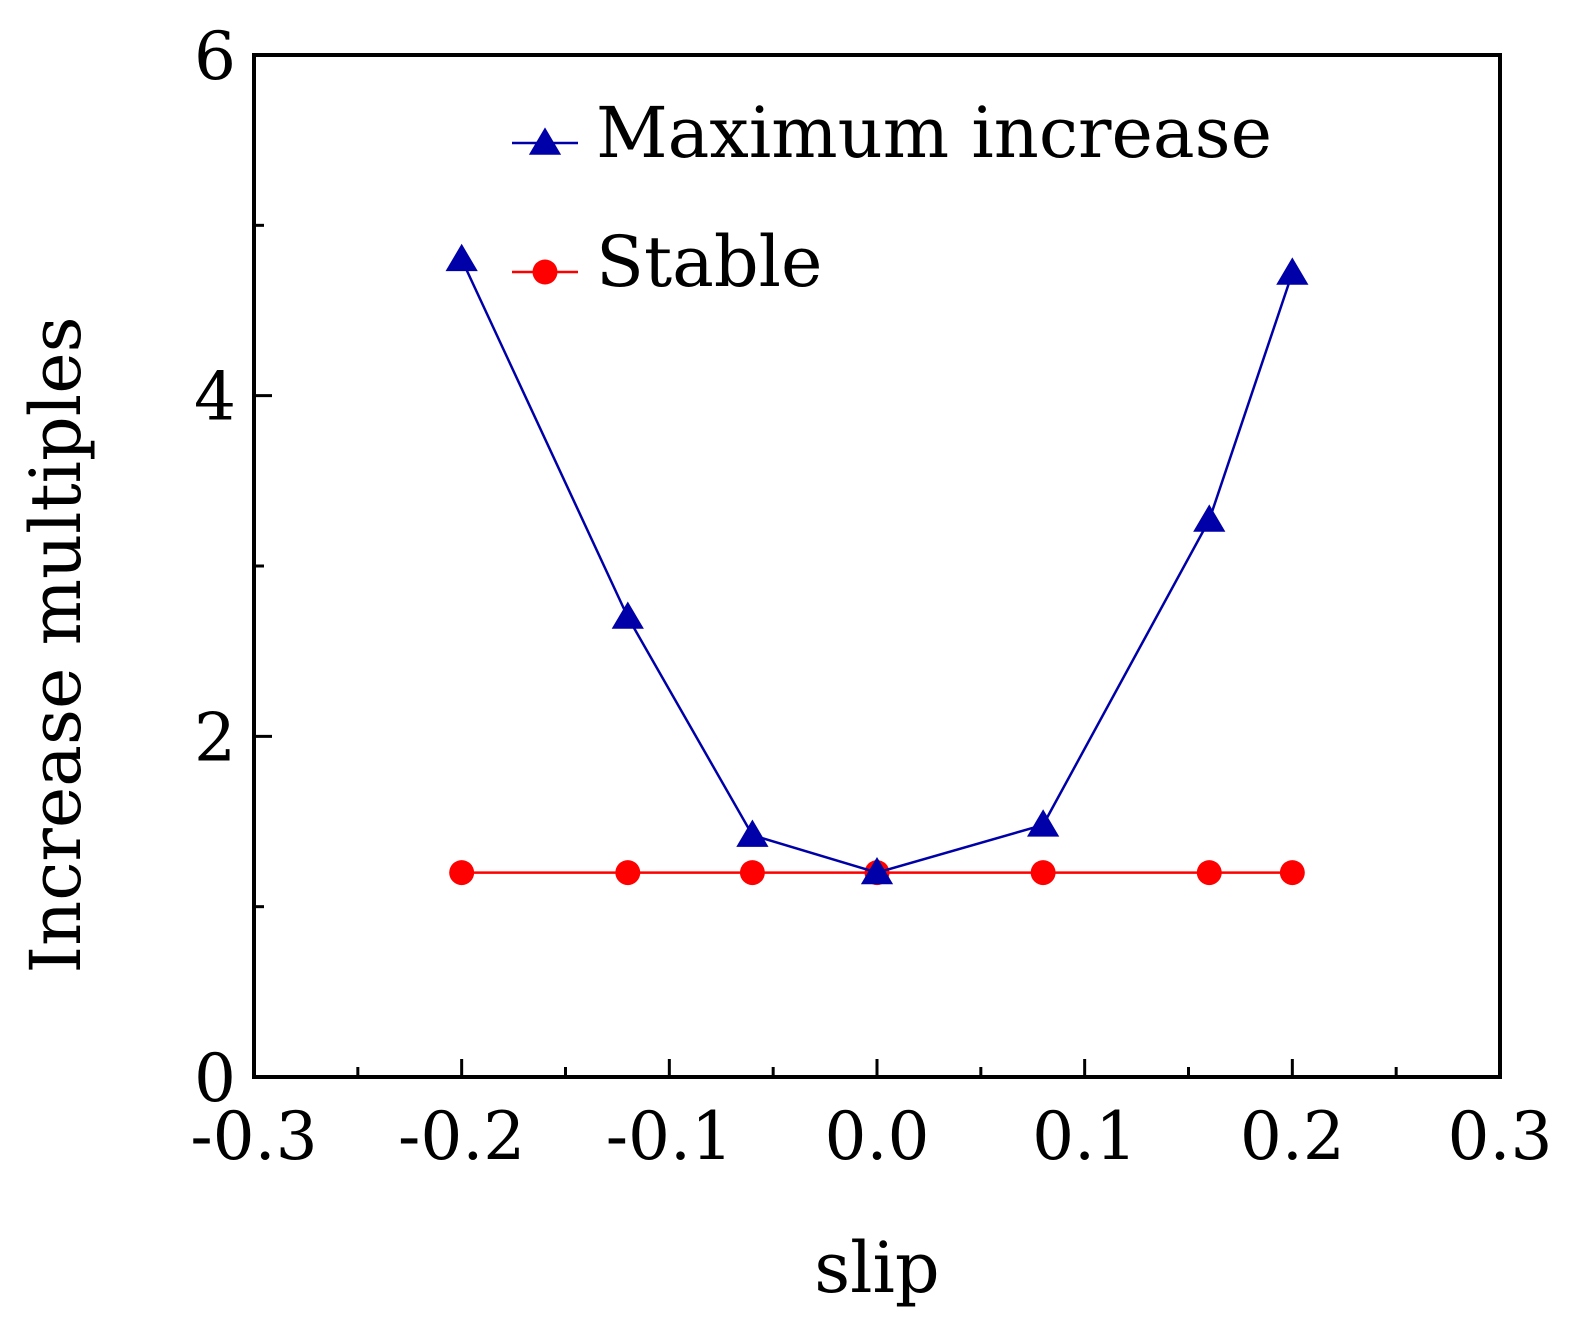 The width and height of the screenshot is (1576, 1336). Describe the element at coordinates (215, 737) in the screenshot. I see `y-tick-label: 2` at that location.